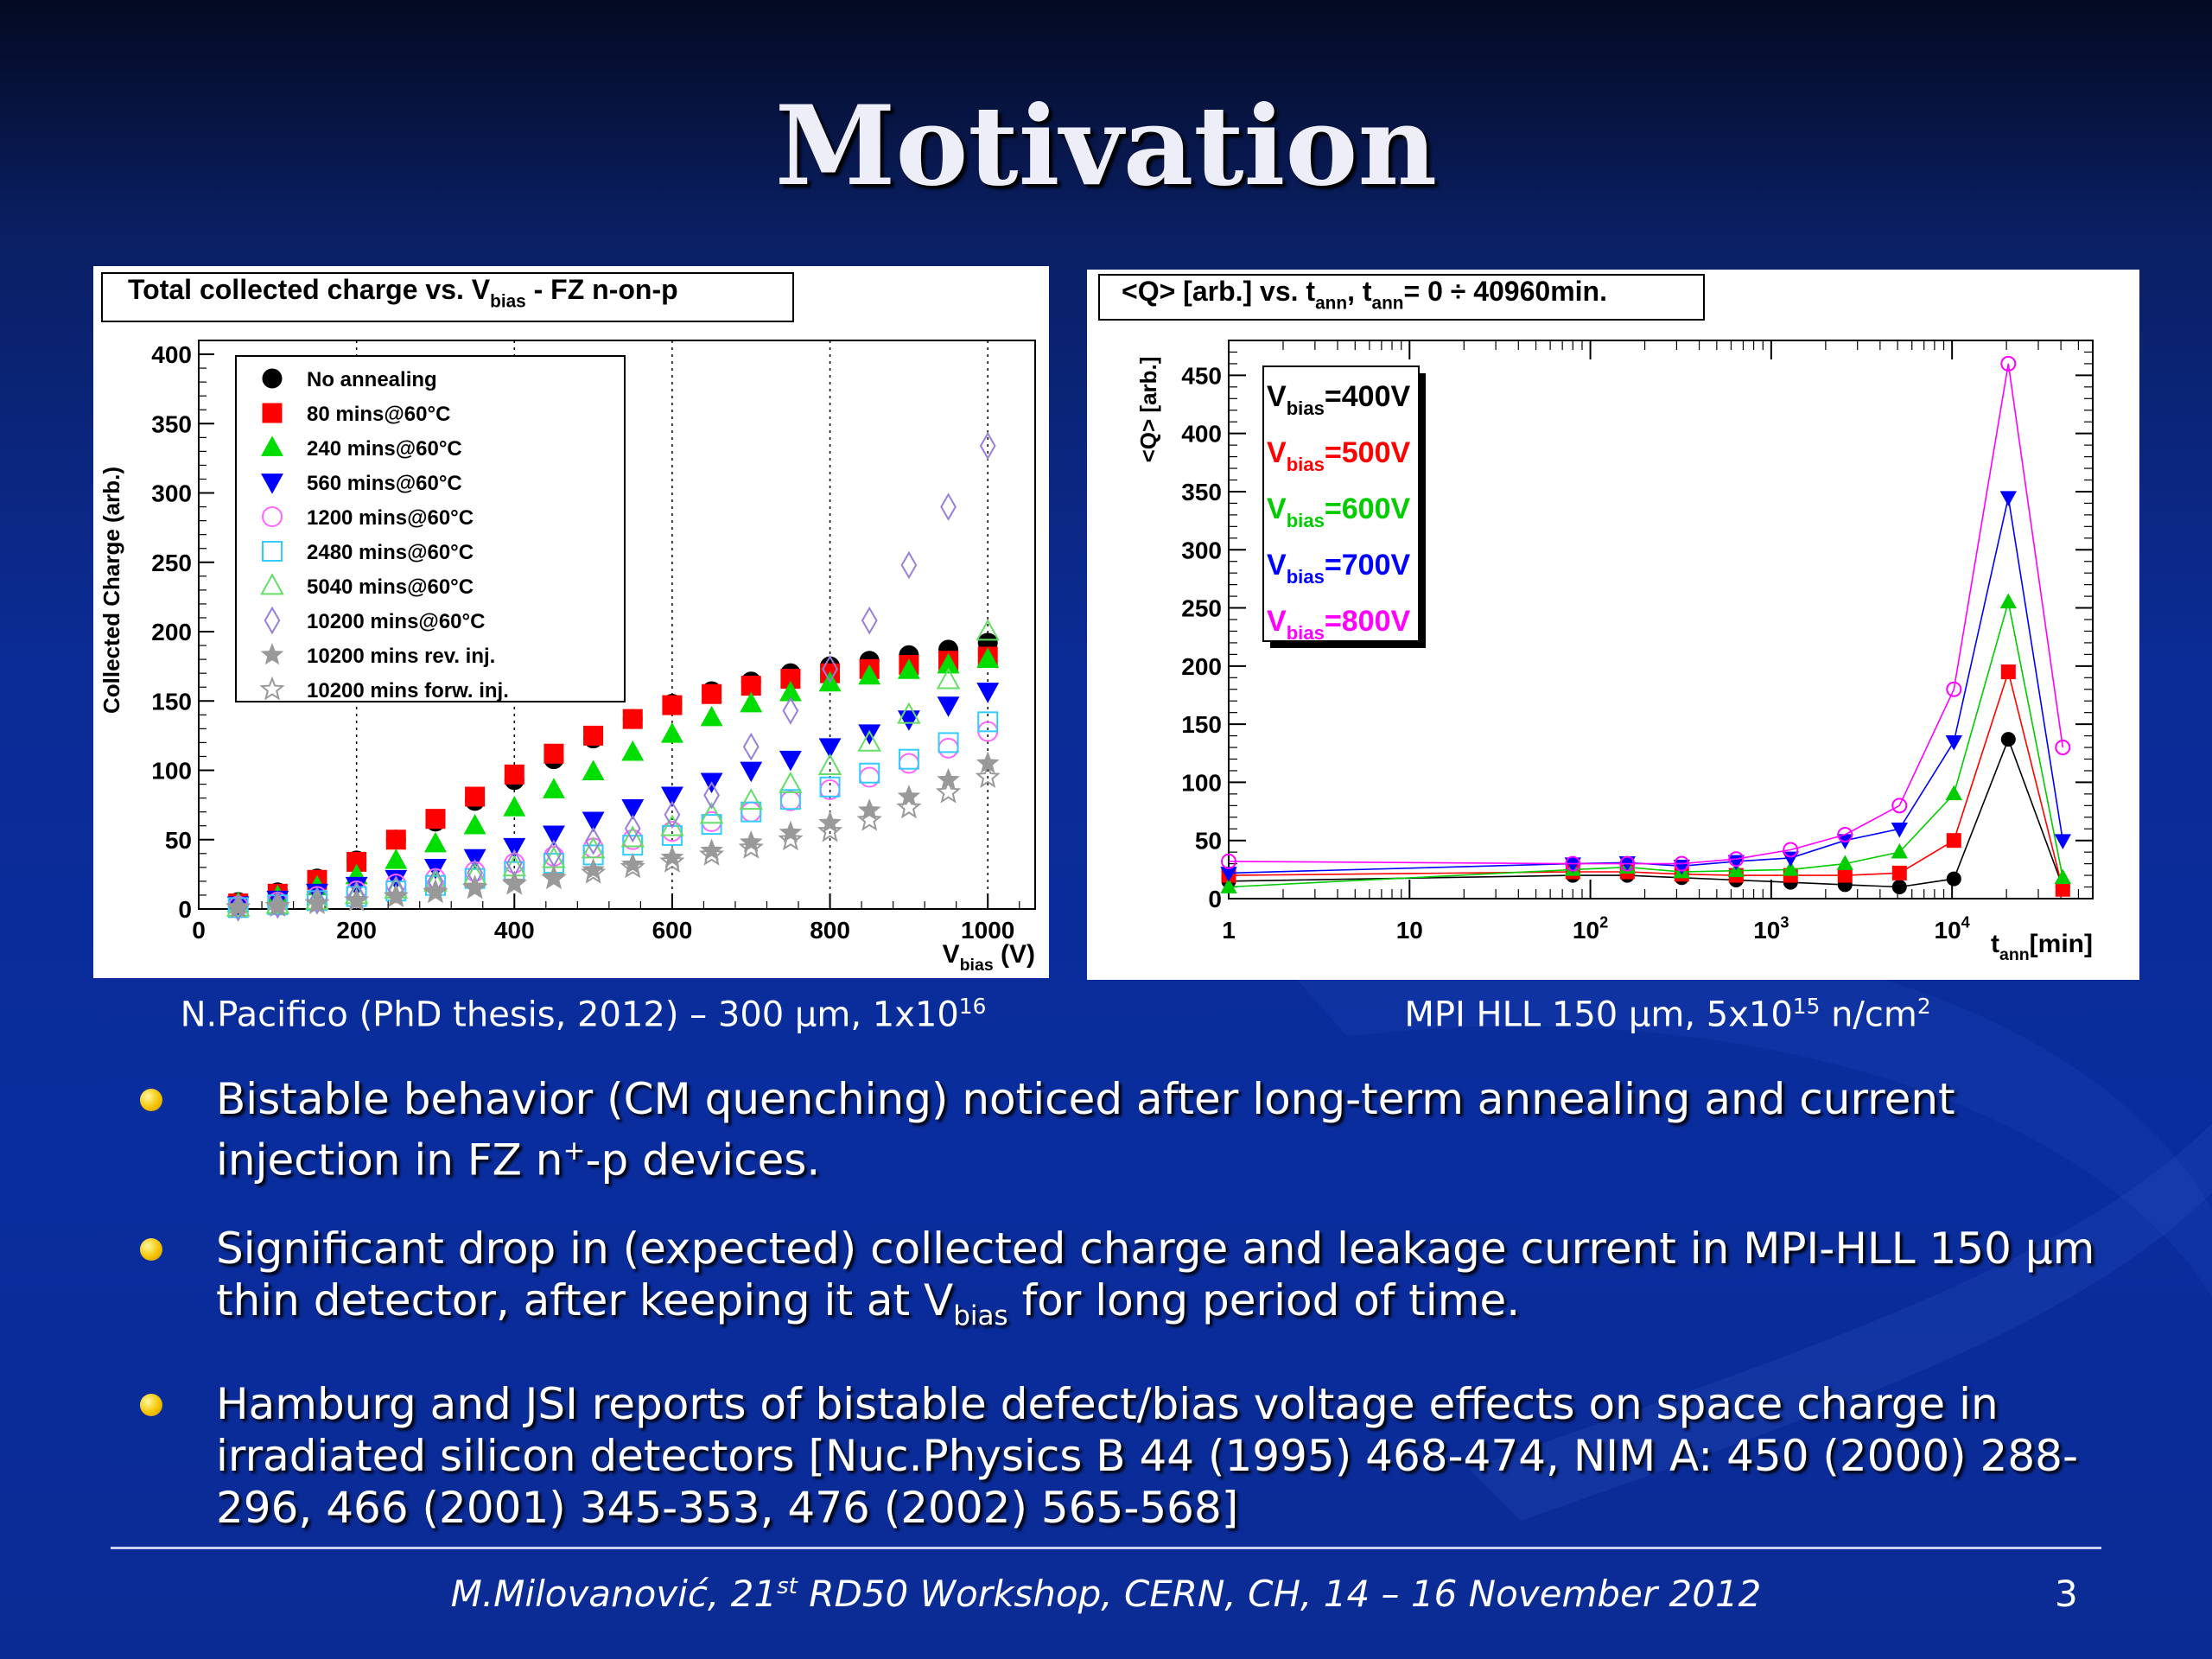 The width and height of the screenshot is (2212, 1659). Describe the element at coordinates (384, 483) in the screenshot. I see `legend-label: 560 mins@60°C` at that location.